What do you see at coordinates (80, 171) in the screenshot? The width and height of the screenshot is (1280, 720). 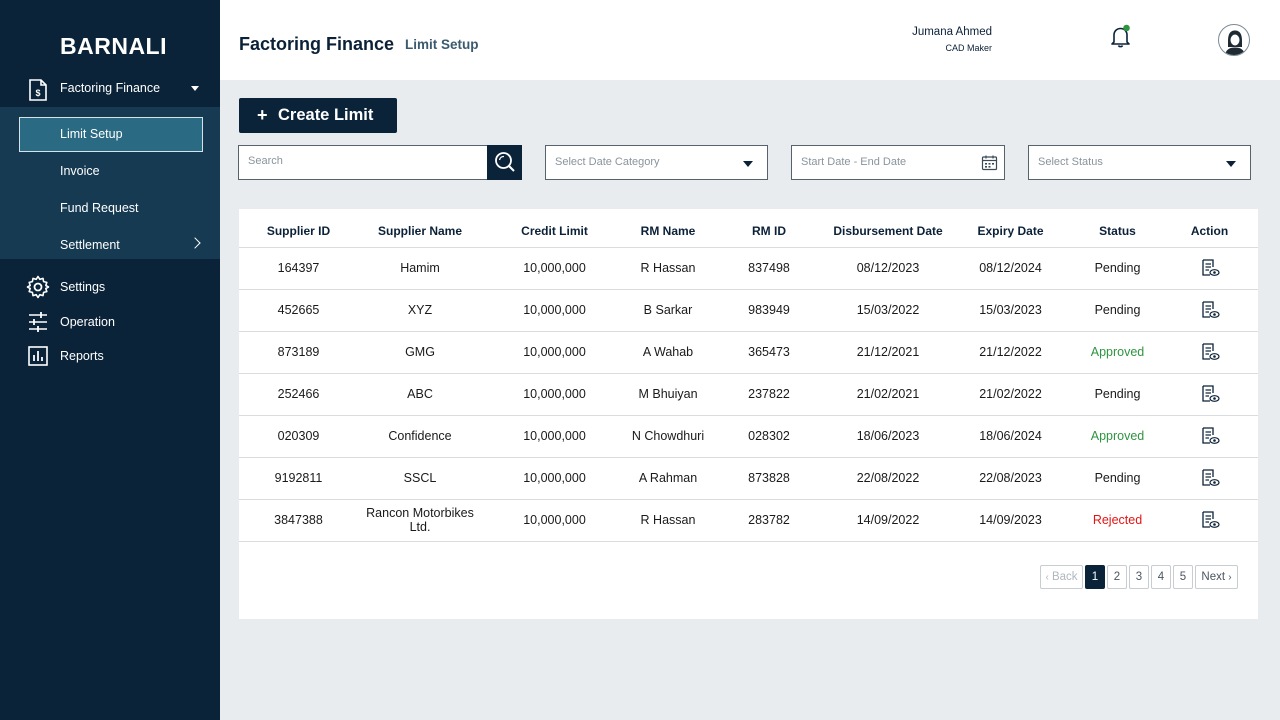 I see `sidebar-item-invoice: Invoice` at bounding box center [80, 171].